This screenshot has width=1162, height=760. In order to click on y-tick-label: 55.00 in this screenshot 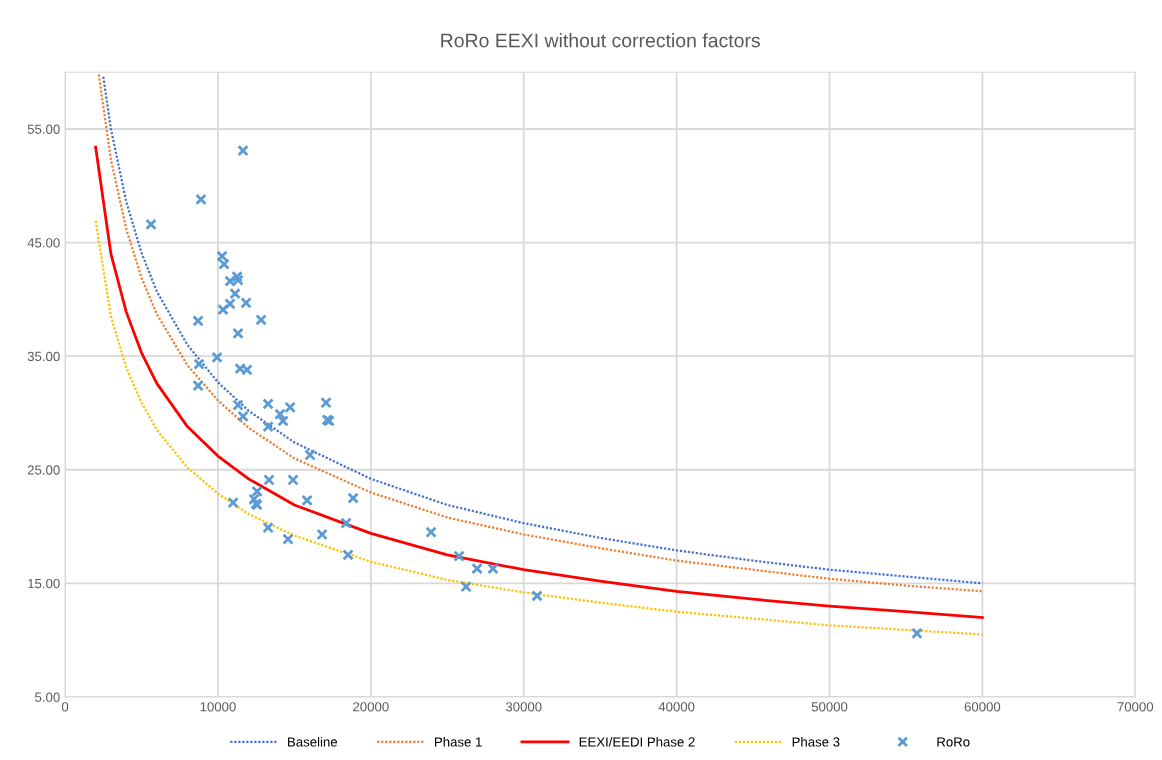, I will do `click(43, 129)`.